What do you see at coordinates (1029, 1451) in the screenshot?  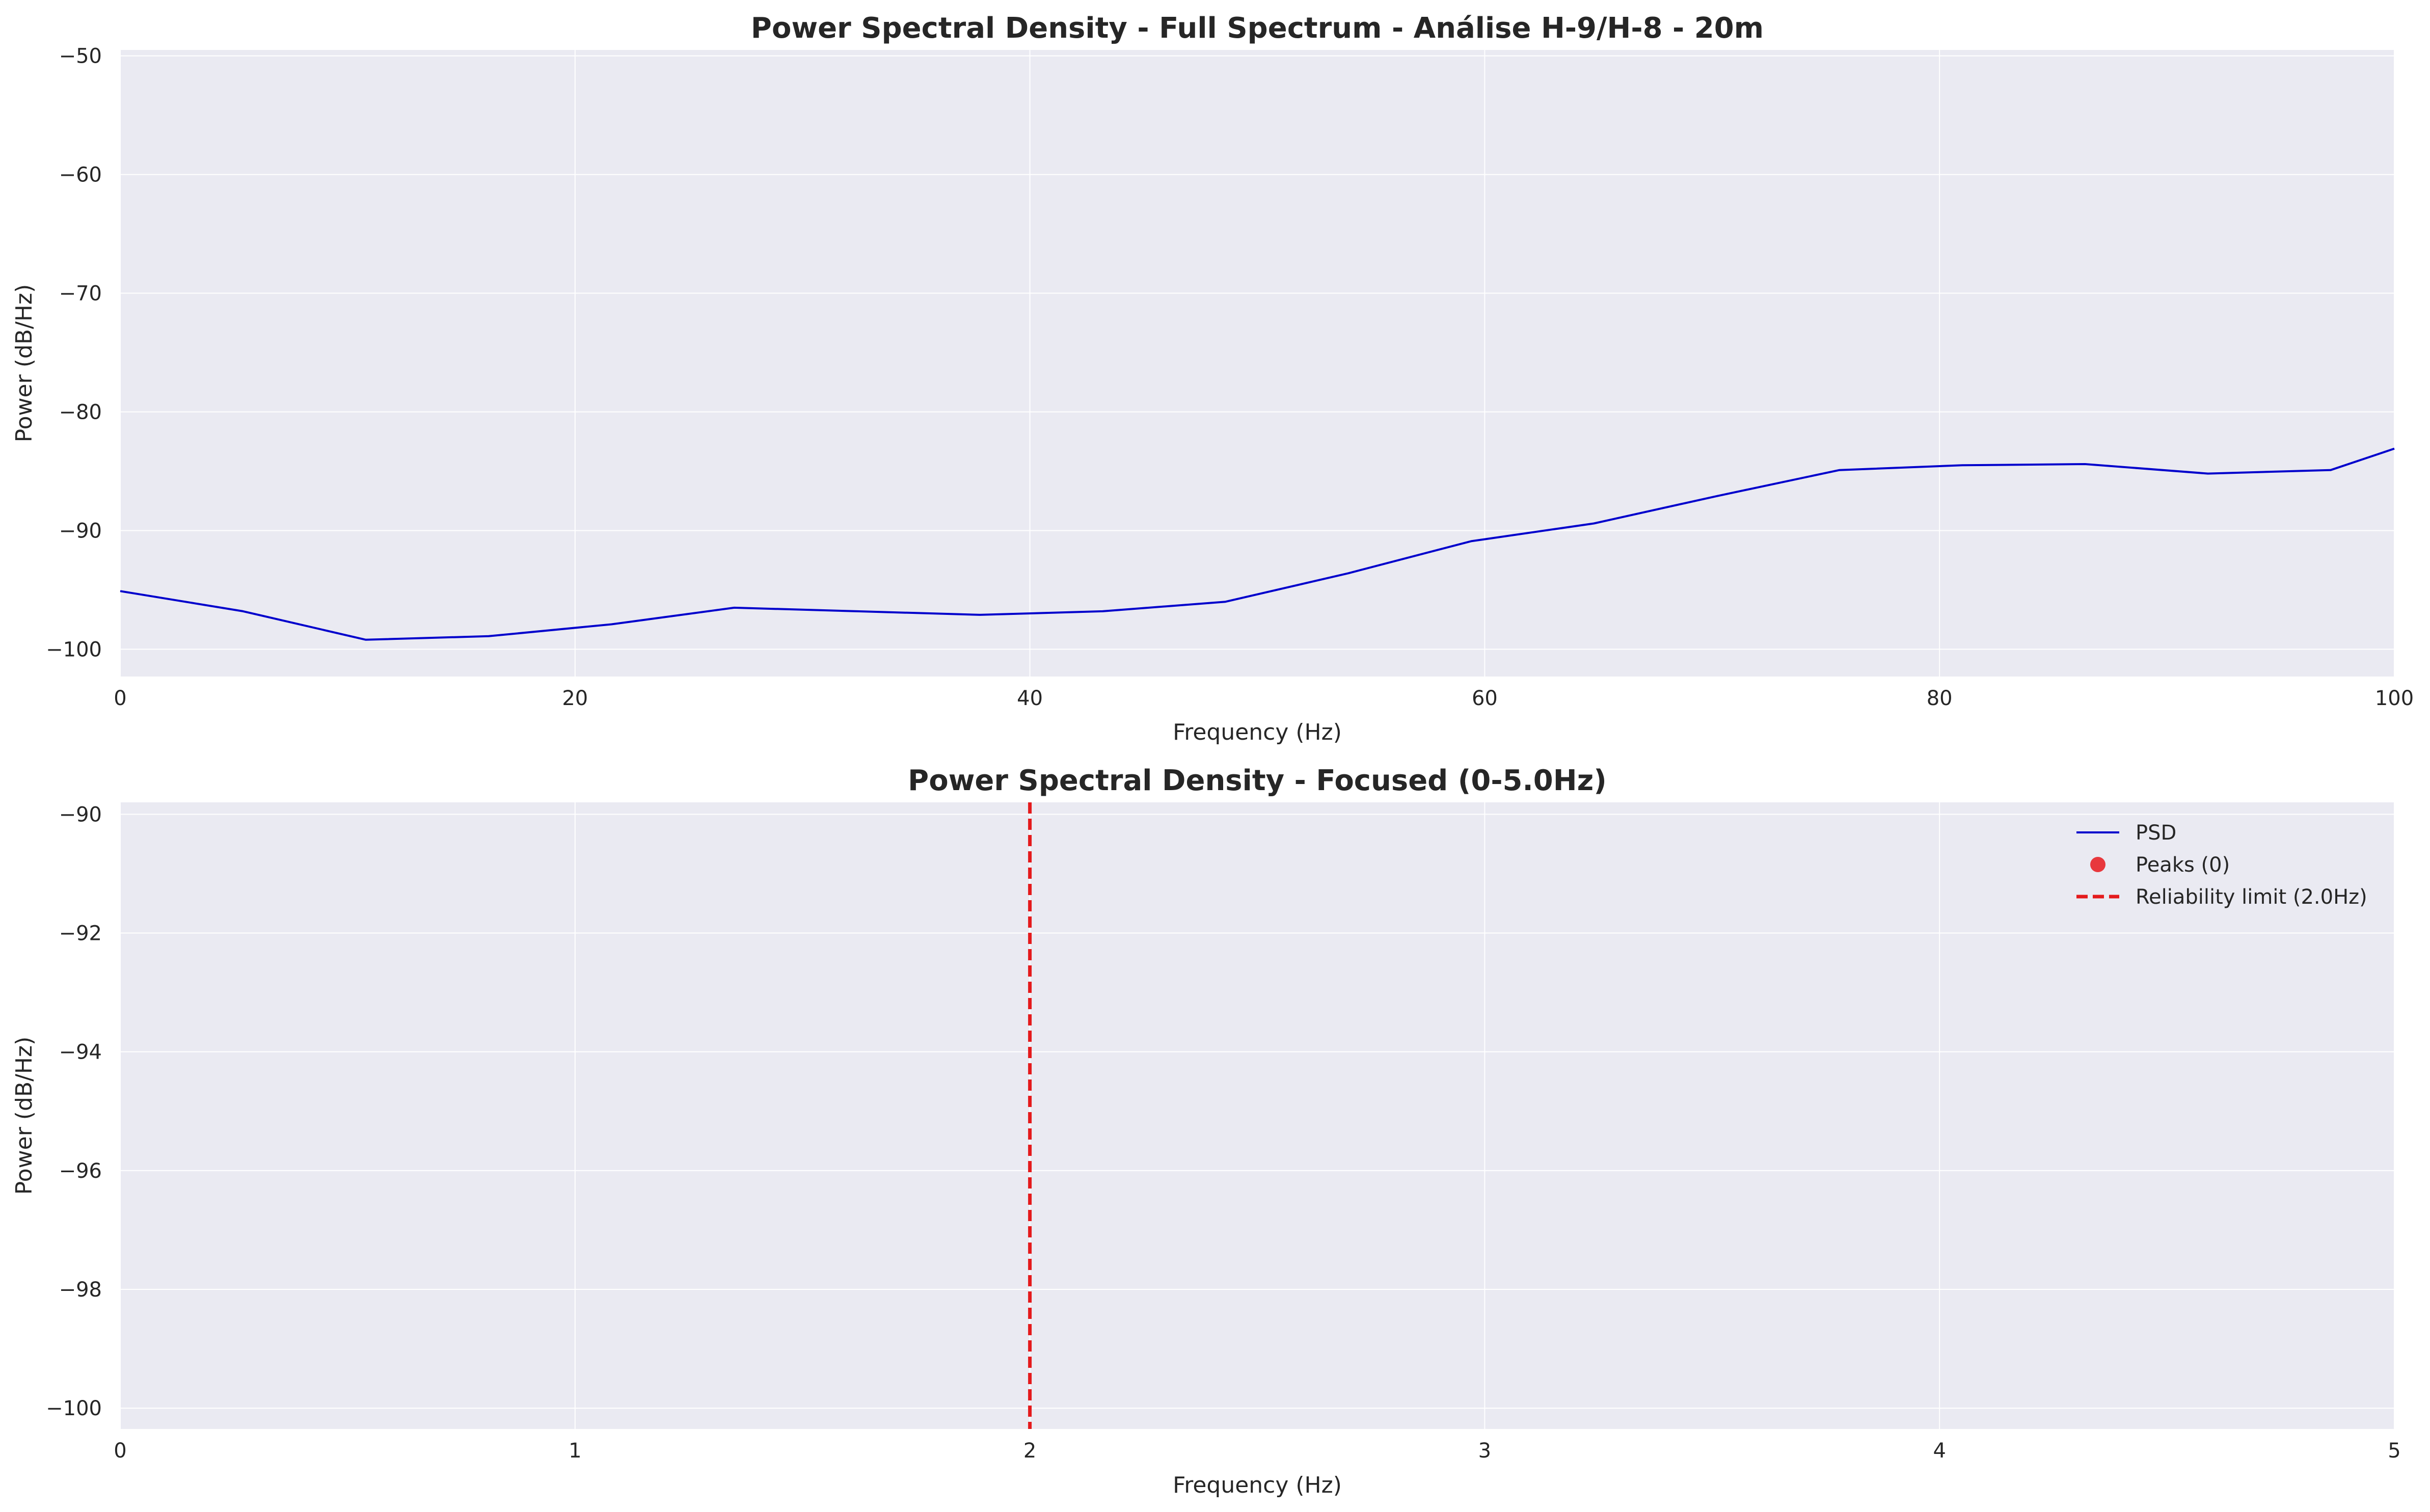 I see `x-tick-label: 2` at bounding box center [1029, 1451].